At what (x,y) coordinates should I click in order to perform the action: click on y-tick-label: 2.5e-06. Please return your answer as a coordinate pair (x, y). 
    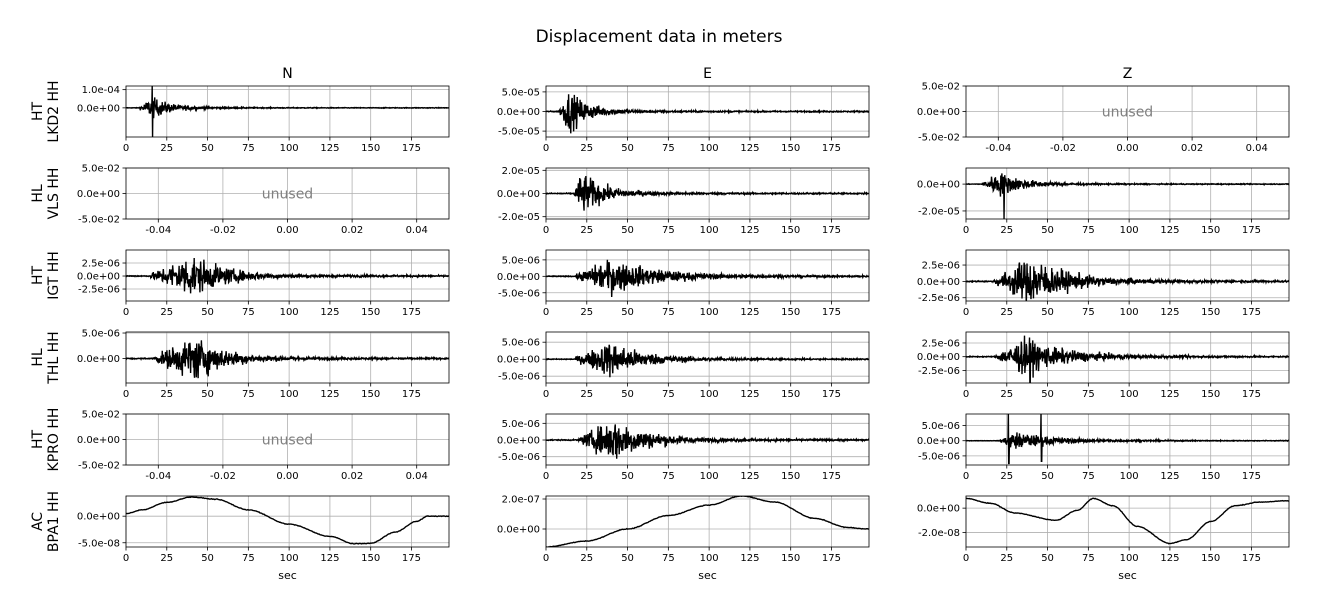
    Looking at the image, I should click on (941, 266).